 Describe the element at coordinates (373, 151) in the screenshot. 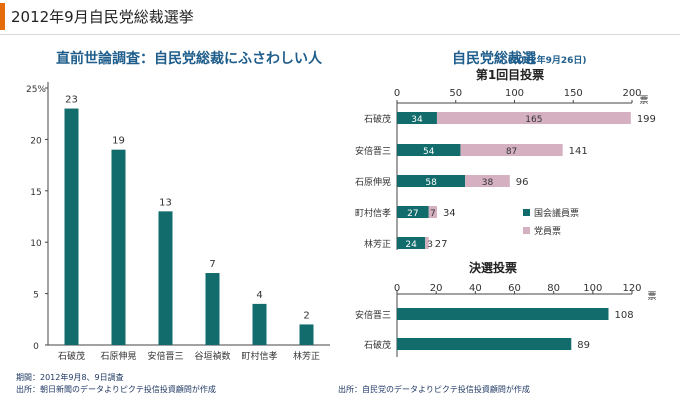

I see `round1-category-label: 安倍晋三` at that location.